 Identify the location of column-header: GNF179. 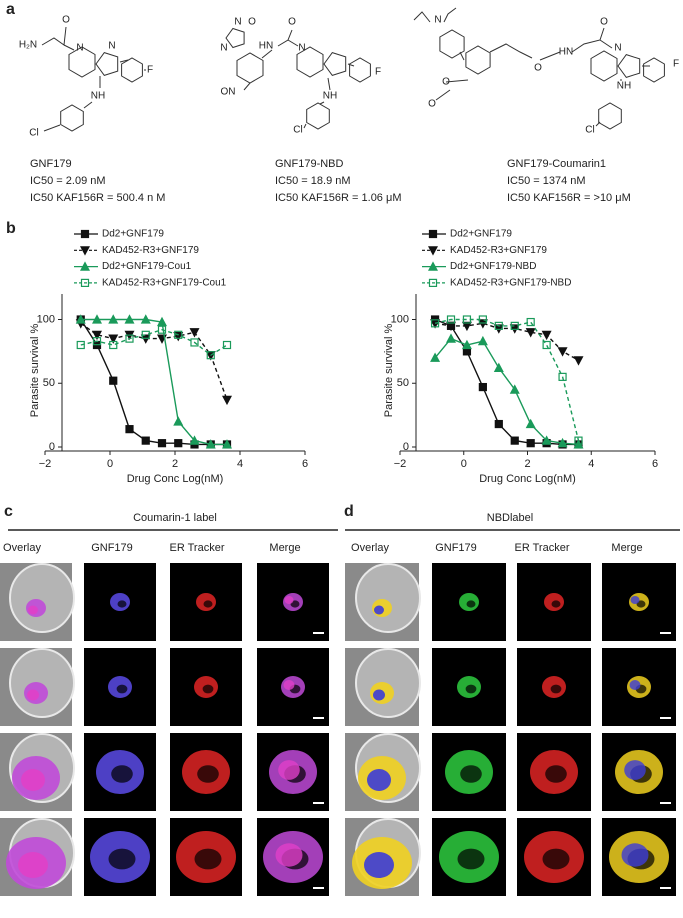
(456, 548).